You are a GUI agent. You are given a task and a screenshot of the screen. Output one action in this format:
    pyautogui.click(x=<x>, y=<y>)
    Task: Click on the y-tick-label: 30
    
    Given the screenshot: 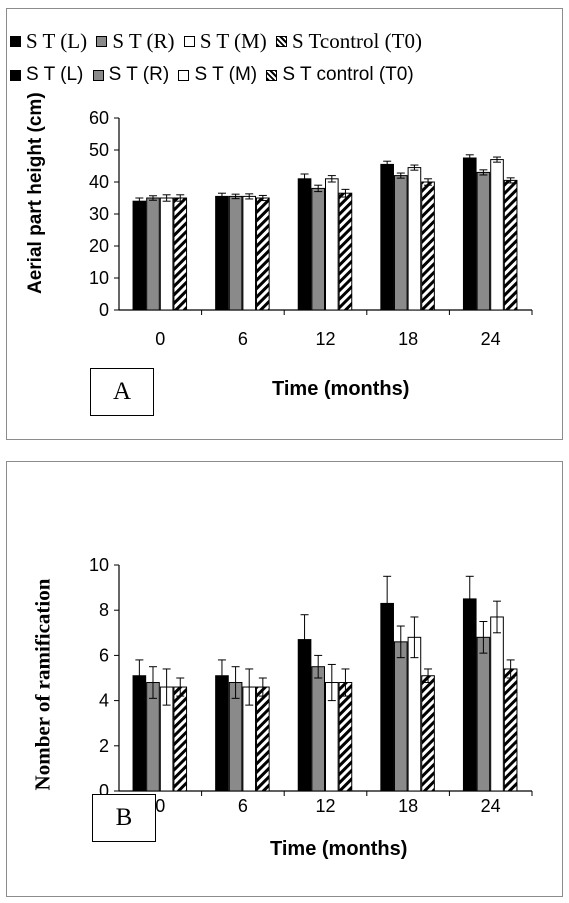 What is the action you would take?
    pyautogui.click(x=99, y=214)
    